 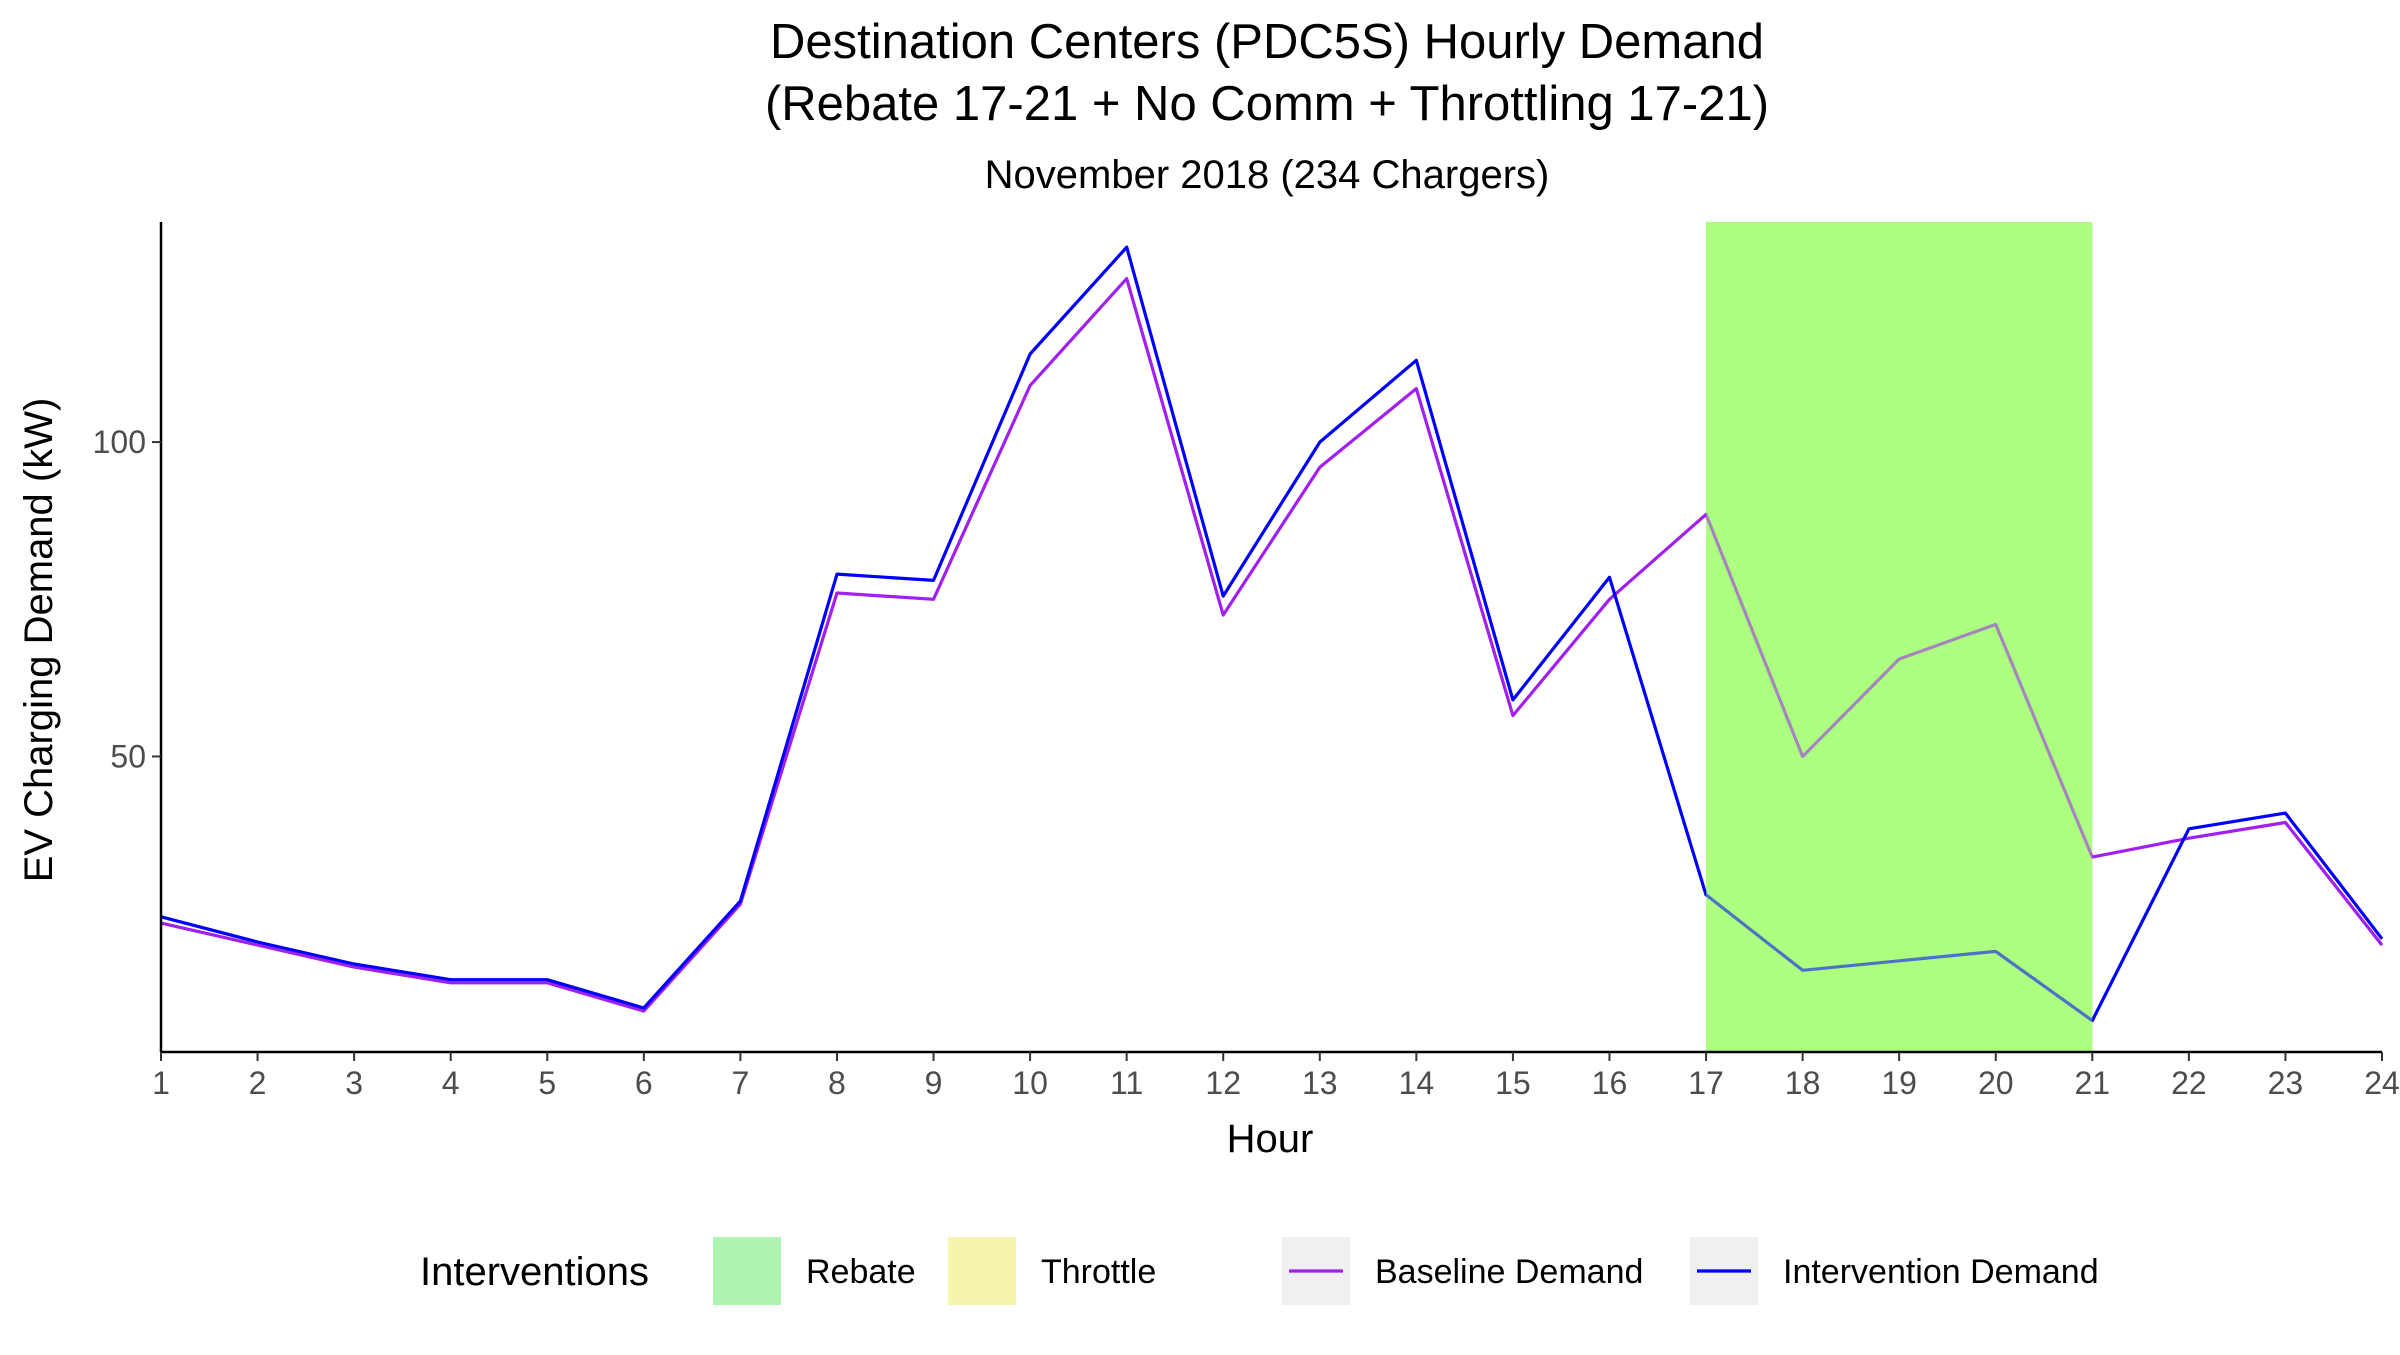 What do you see at coordinates (1098, 1272) in the screenshot?
I see `legend-label-throttle: Throttle` at bounding box center [1098, 1272].